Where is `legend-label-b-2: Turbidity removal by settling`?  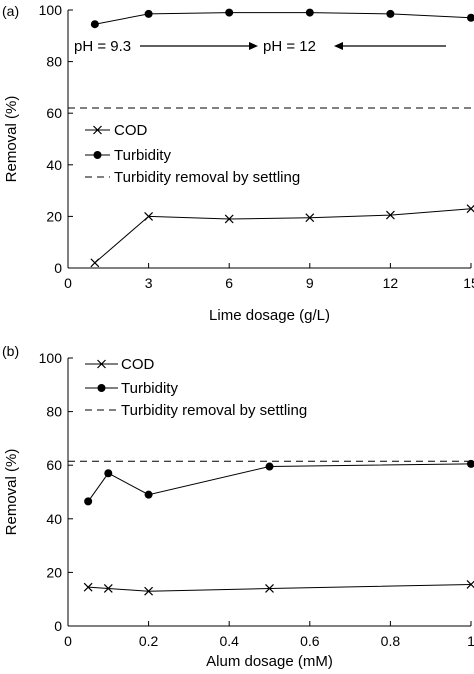
legend-label-b-2: Turbidity removal by settling is located at coordinates (214, 410).